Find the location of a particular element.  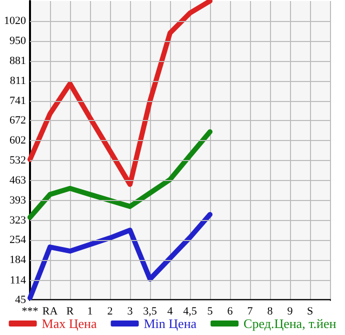

x-tick-label: 5 is located at coordinates (210, 312).